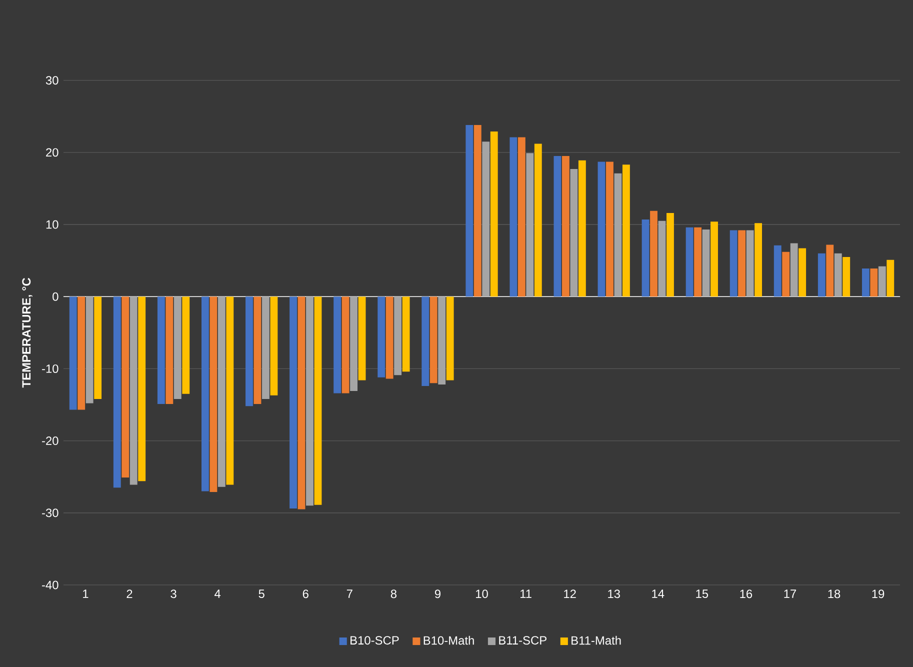 This screenshot has height=667, width=913. Describe the element at coordinates (52, 224) in the screenshot. I see `y-tick-label: 10` at that location.